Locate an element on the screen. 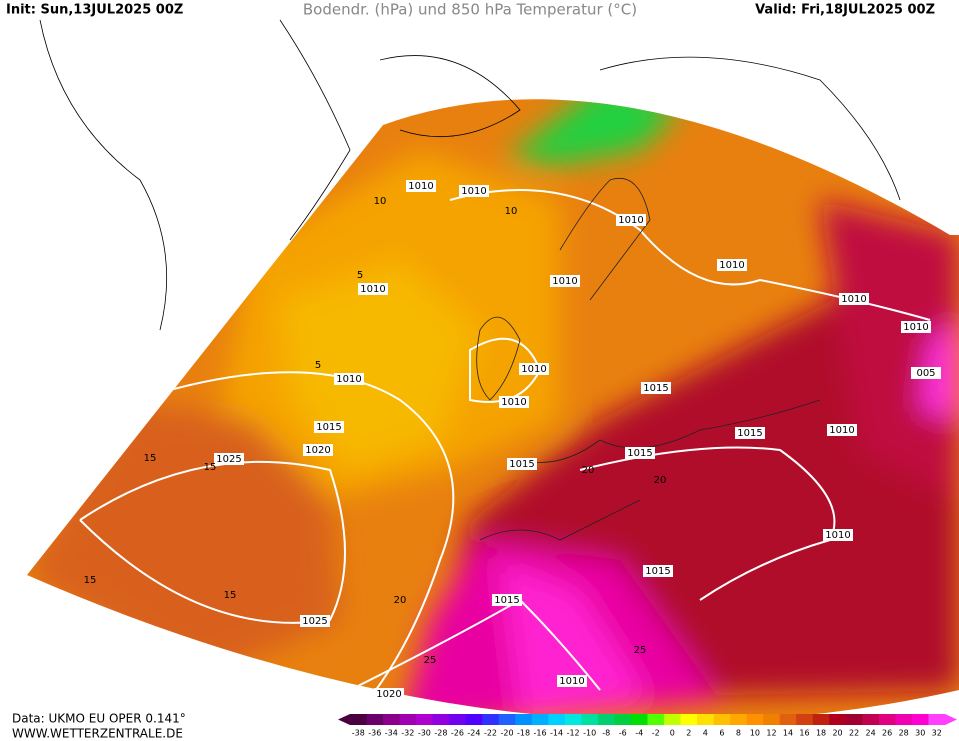 The image size is (959, 741). legend-tick-label: -22 is located at coordinates (490, 733).